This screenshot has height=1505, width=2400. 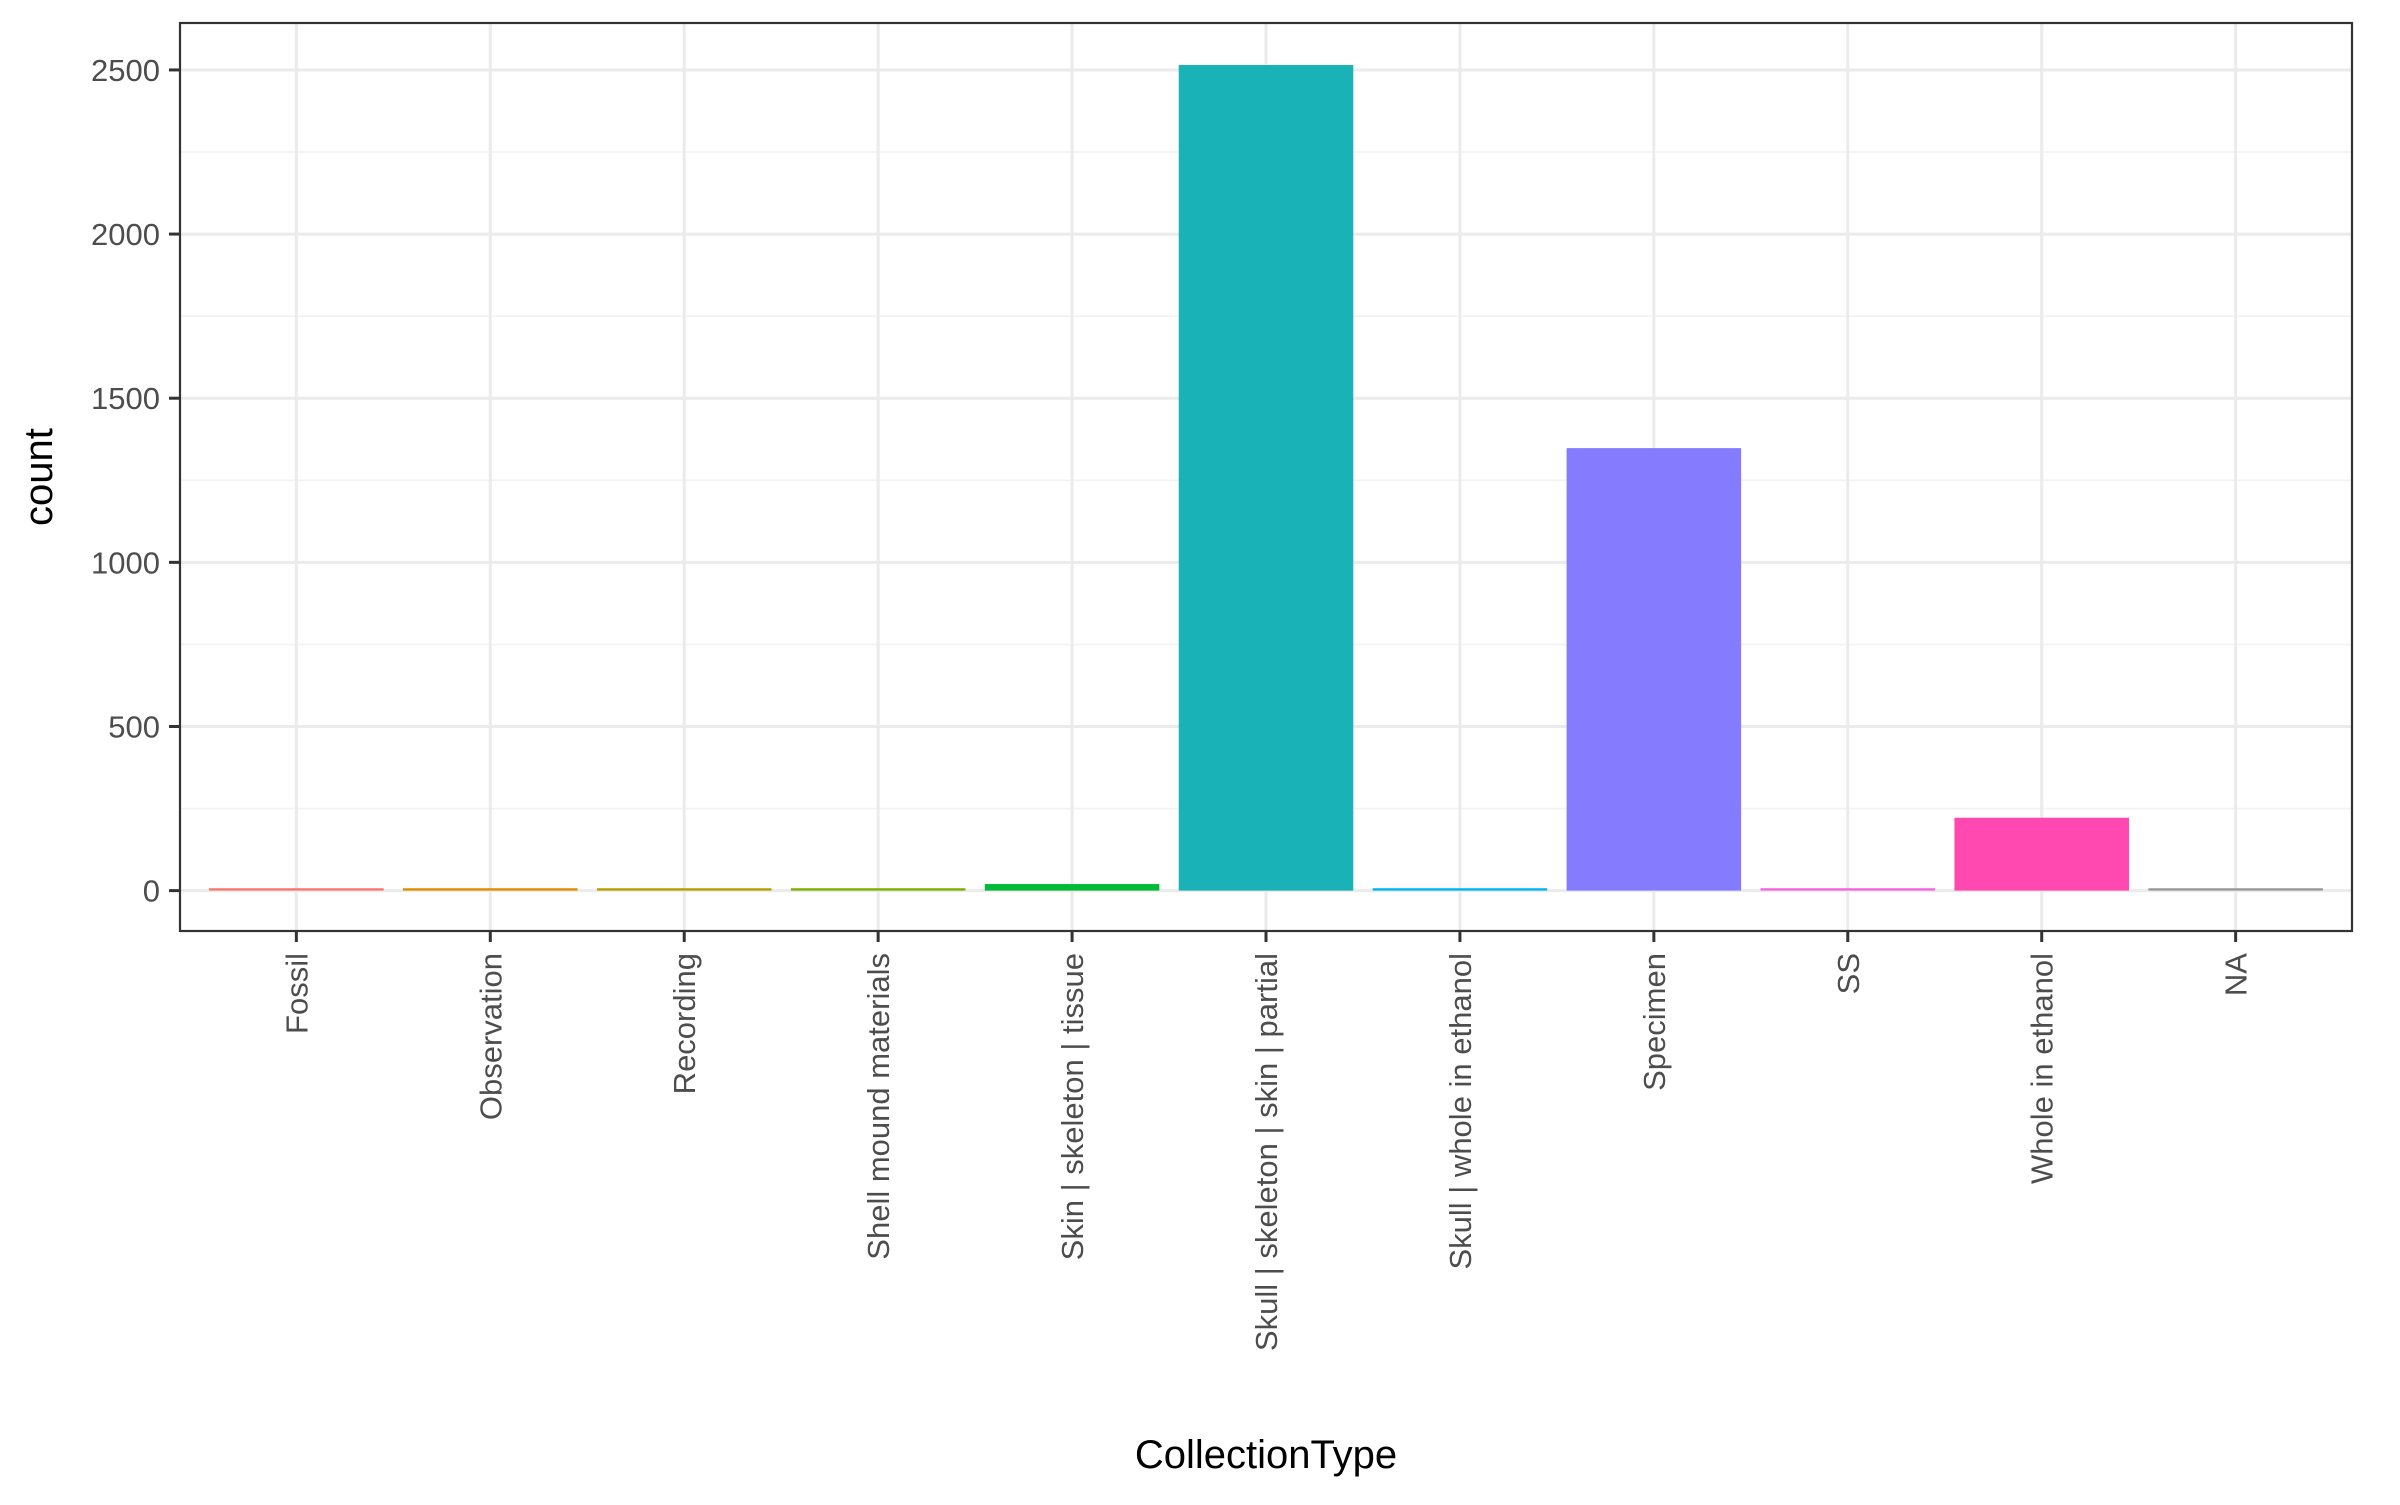 I want to click on x-tick-label: SS, so click(x=1848, y=973).